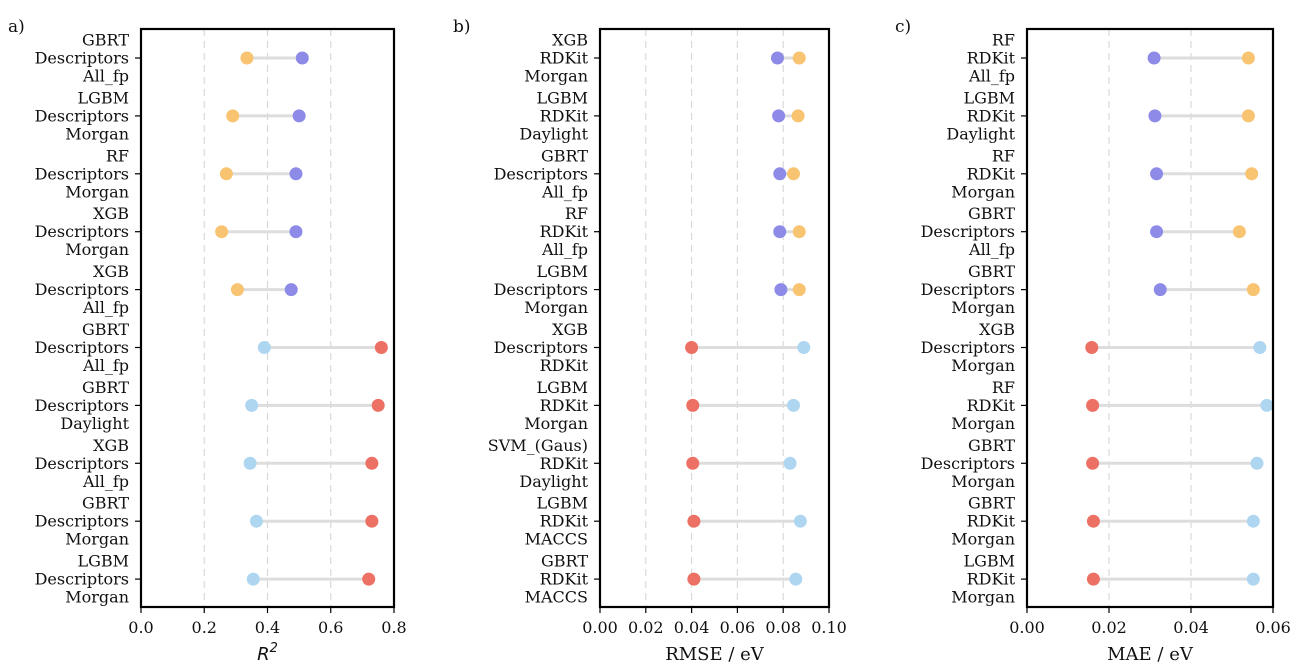 This screenshot has width=1293, height=667. Describe the element at coordinates (783, 627) in the screenshot. I see `x-tick-label: 0.08` at that location.